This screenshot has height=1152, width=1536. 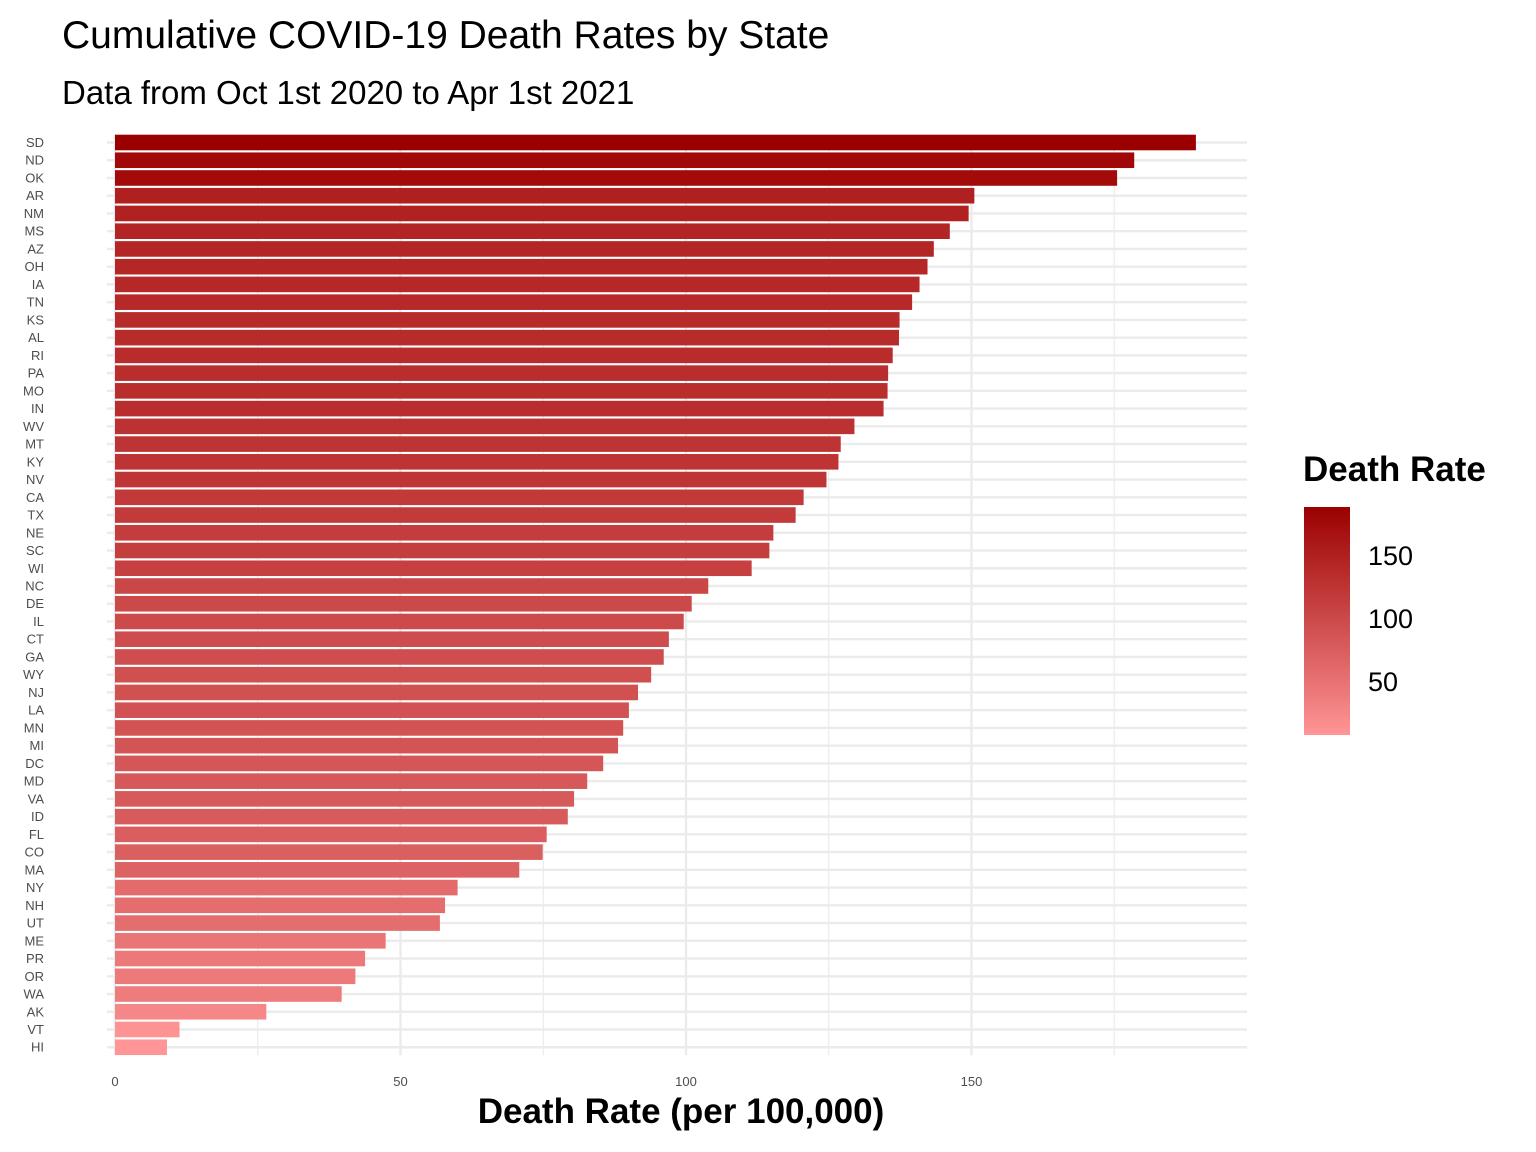 What do you see at coordinates (147, 1029) in the screenshot?
I see `bar-VT` at bounding box center [147, 1029].